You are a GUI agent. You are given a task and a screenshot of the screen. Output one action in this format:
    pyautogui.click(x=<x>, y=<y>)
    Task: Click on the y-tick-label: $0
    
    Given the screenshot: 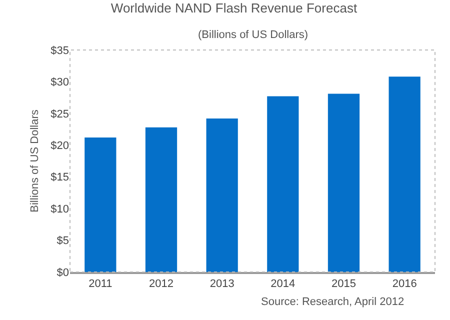 What is the action you would take?
    pyautogui.click(x=62, y=272)
    